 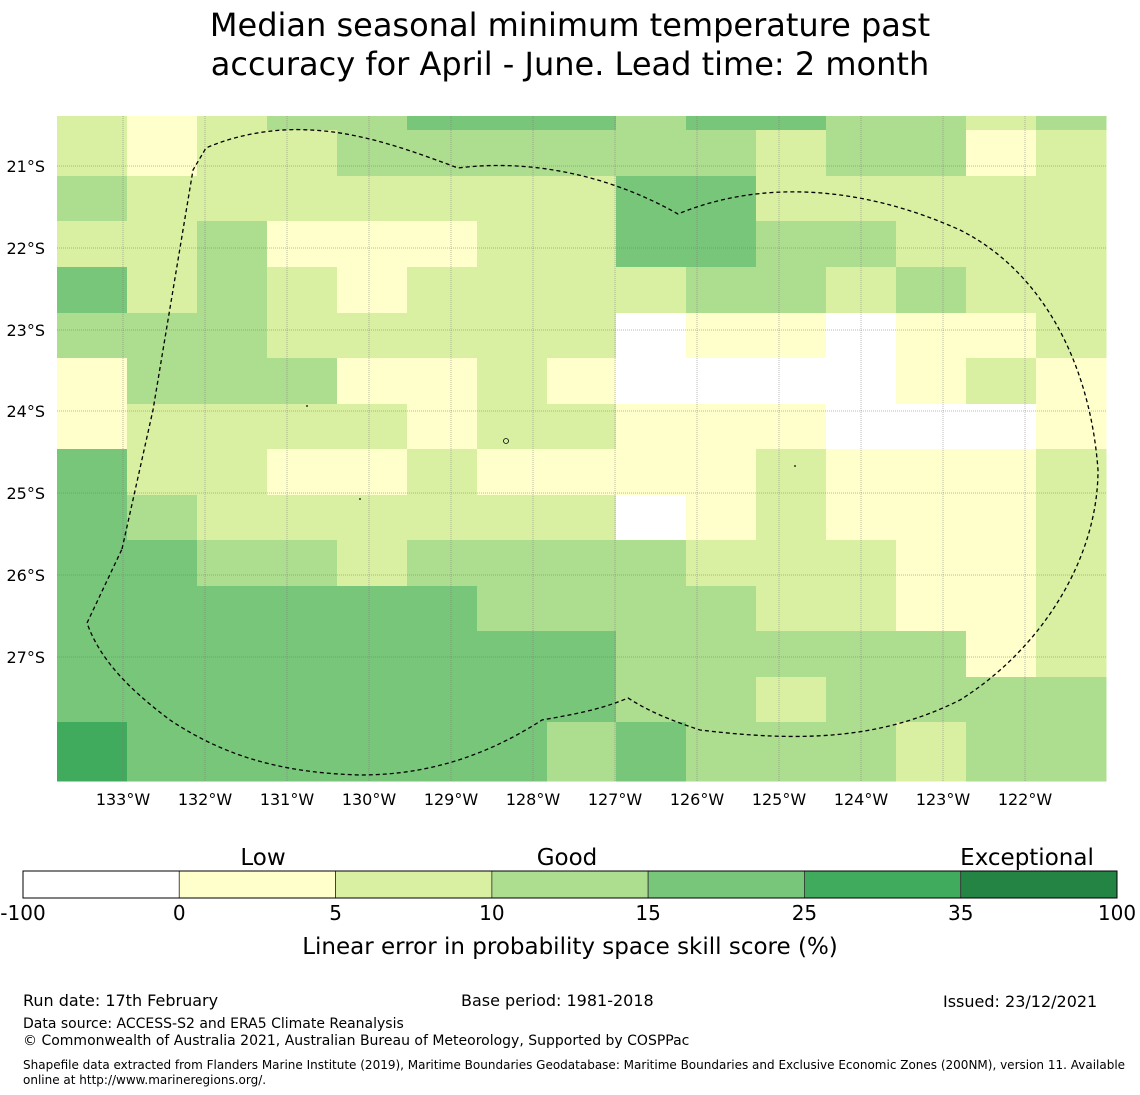 I want to click on longitude-tick-label: 133°W, so click(x=123, y=799).